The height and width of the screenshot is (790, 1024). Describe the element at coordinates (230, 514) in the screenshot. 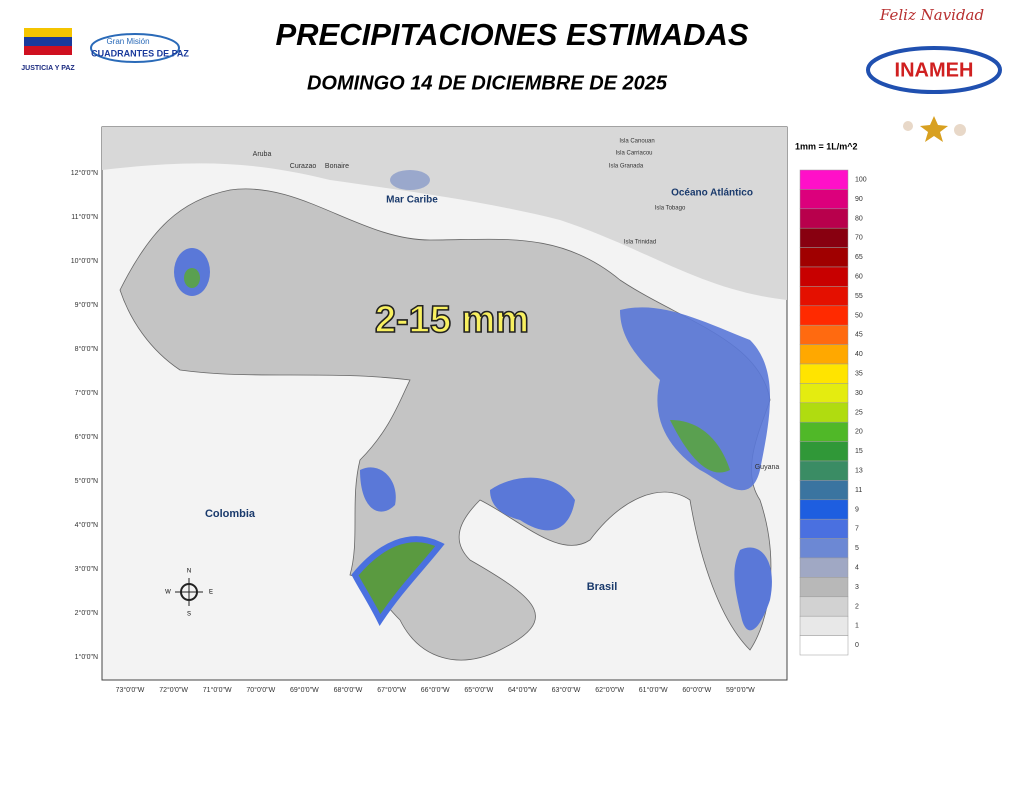

I see `map-label: Colombia` at that location.